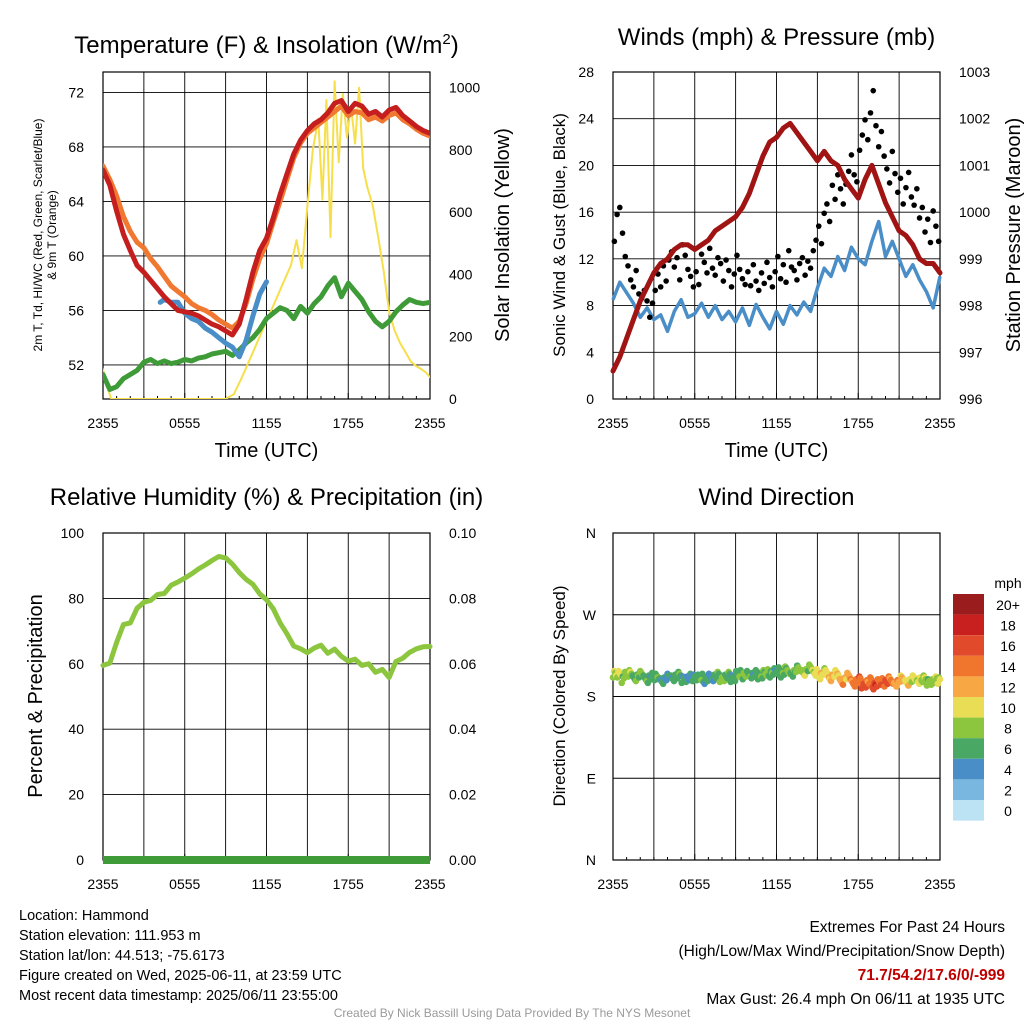  I want to click on y2-tick-label: 400, so click(461, 274).